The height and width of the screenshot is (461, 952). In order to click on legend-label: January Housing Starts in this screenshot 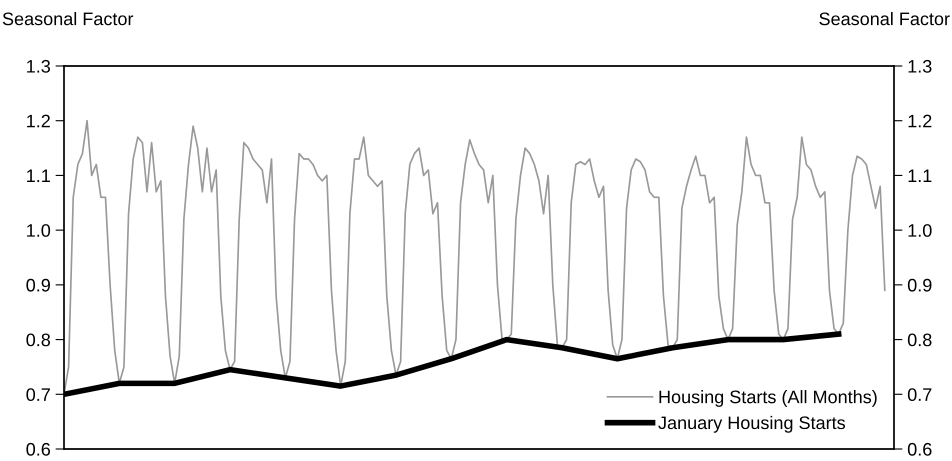, I will do `click(752, 424)`.